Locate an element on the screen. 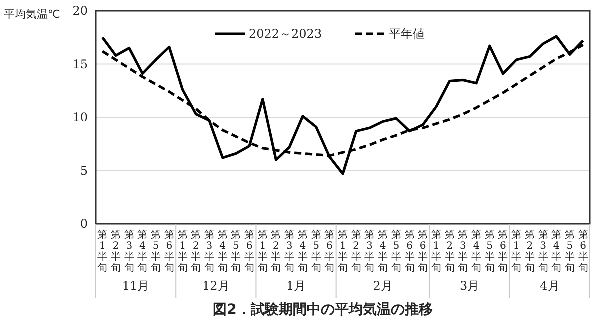 The height and width of the screenshot is (320, 610). legend-label: 2022～2023 is located at coordinates (285, 34).